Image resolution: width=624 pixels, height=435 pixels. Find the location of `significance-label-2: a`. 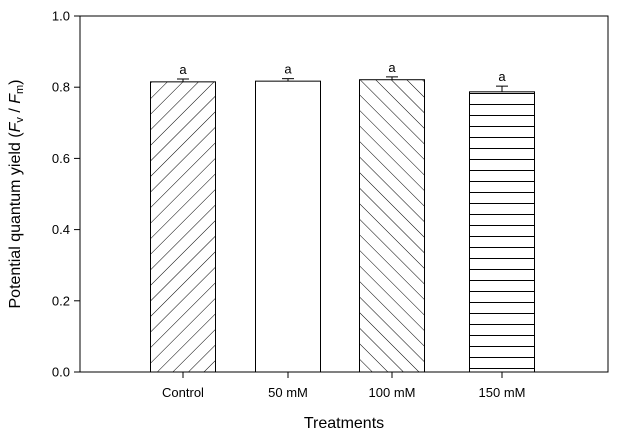

significance-label-2: a is located at coordinates (392, 67).